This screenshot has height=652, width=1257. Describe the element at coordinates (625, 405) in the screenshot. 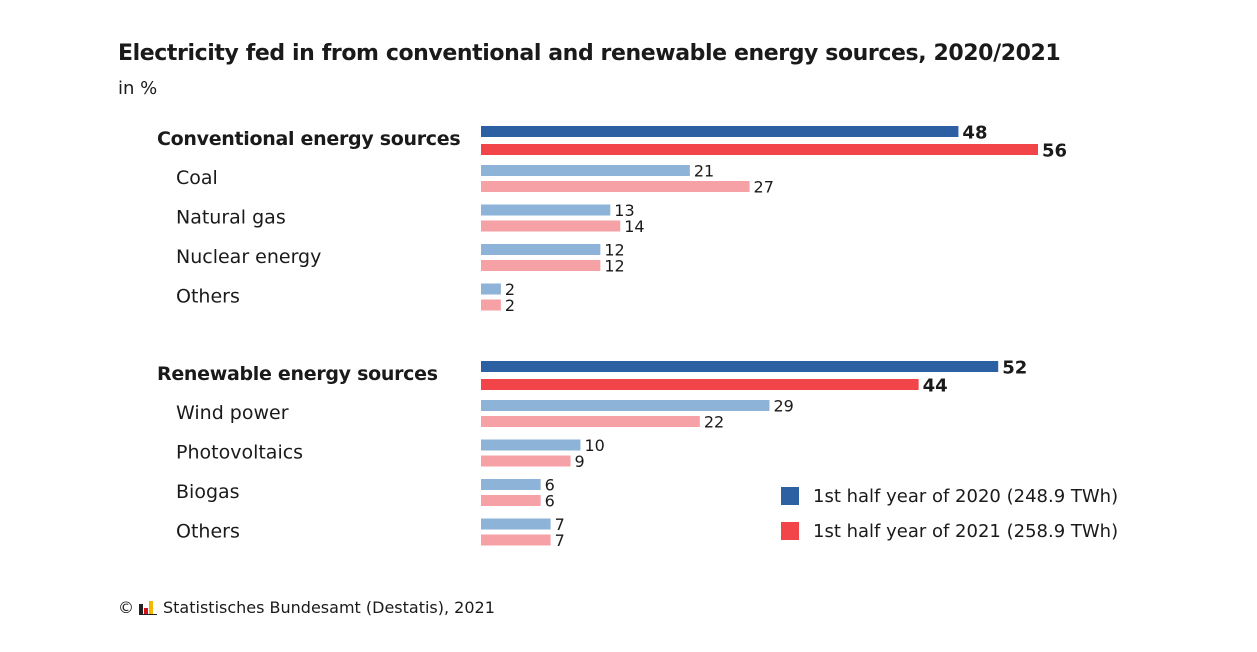

I see `renewable-energy-sources-wind-power-bar-2020` at that location.